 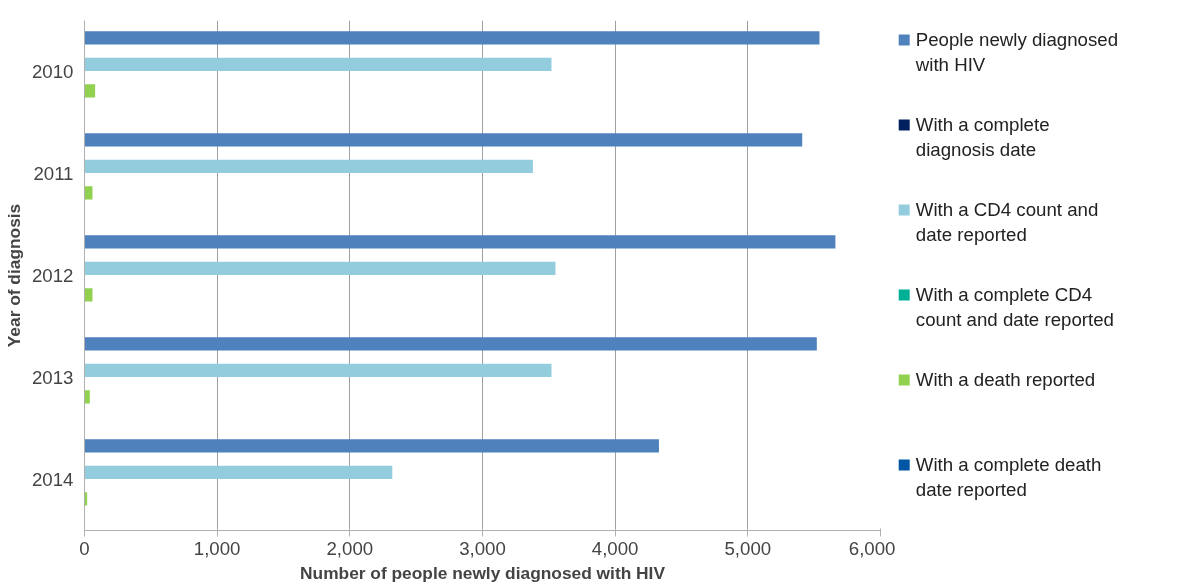 What do you see at coordinates (53, 377) in the screenshot?
I see `y-tick-label: 2013` at bounding box center [53, 377].